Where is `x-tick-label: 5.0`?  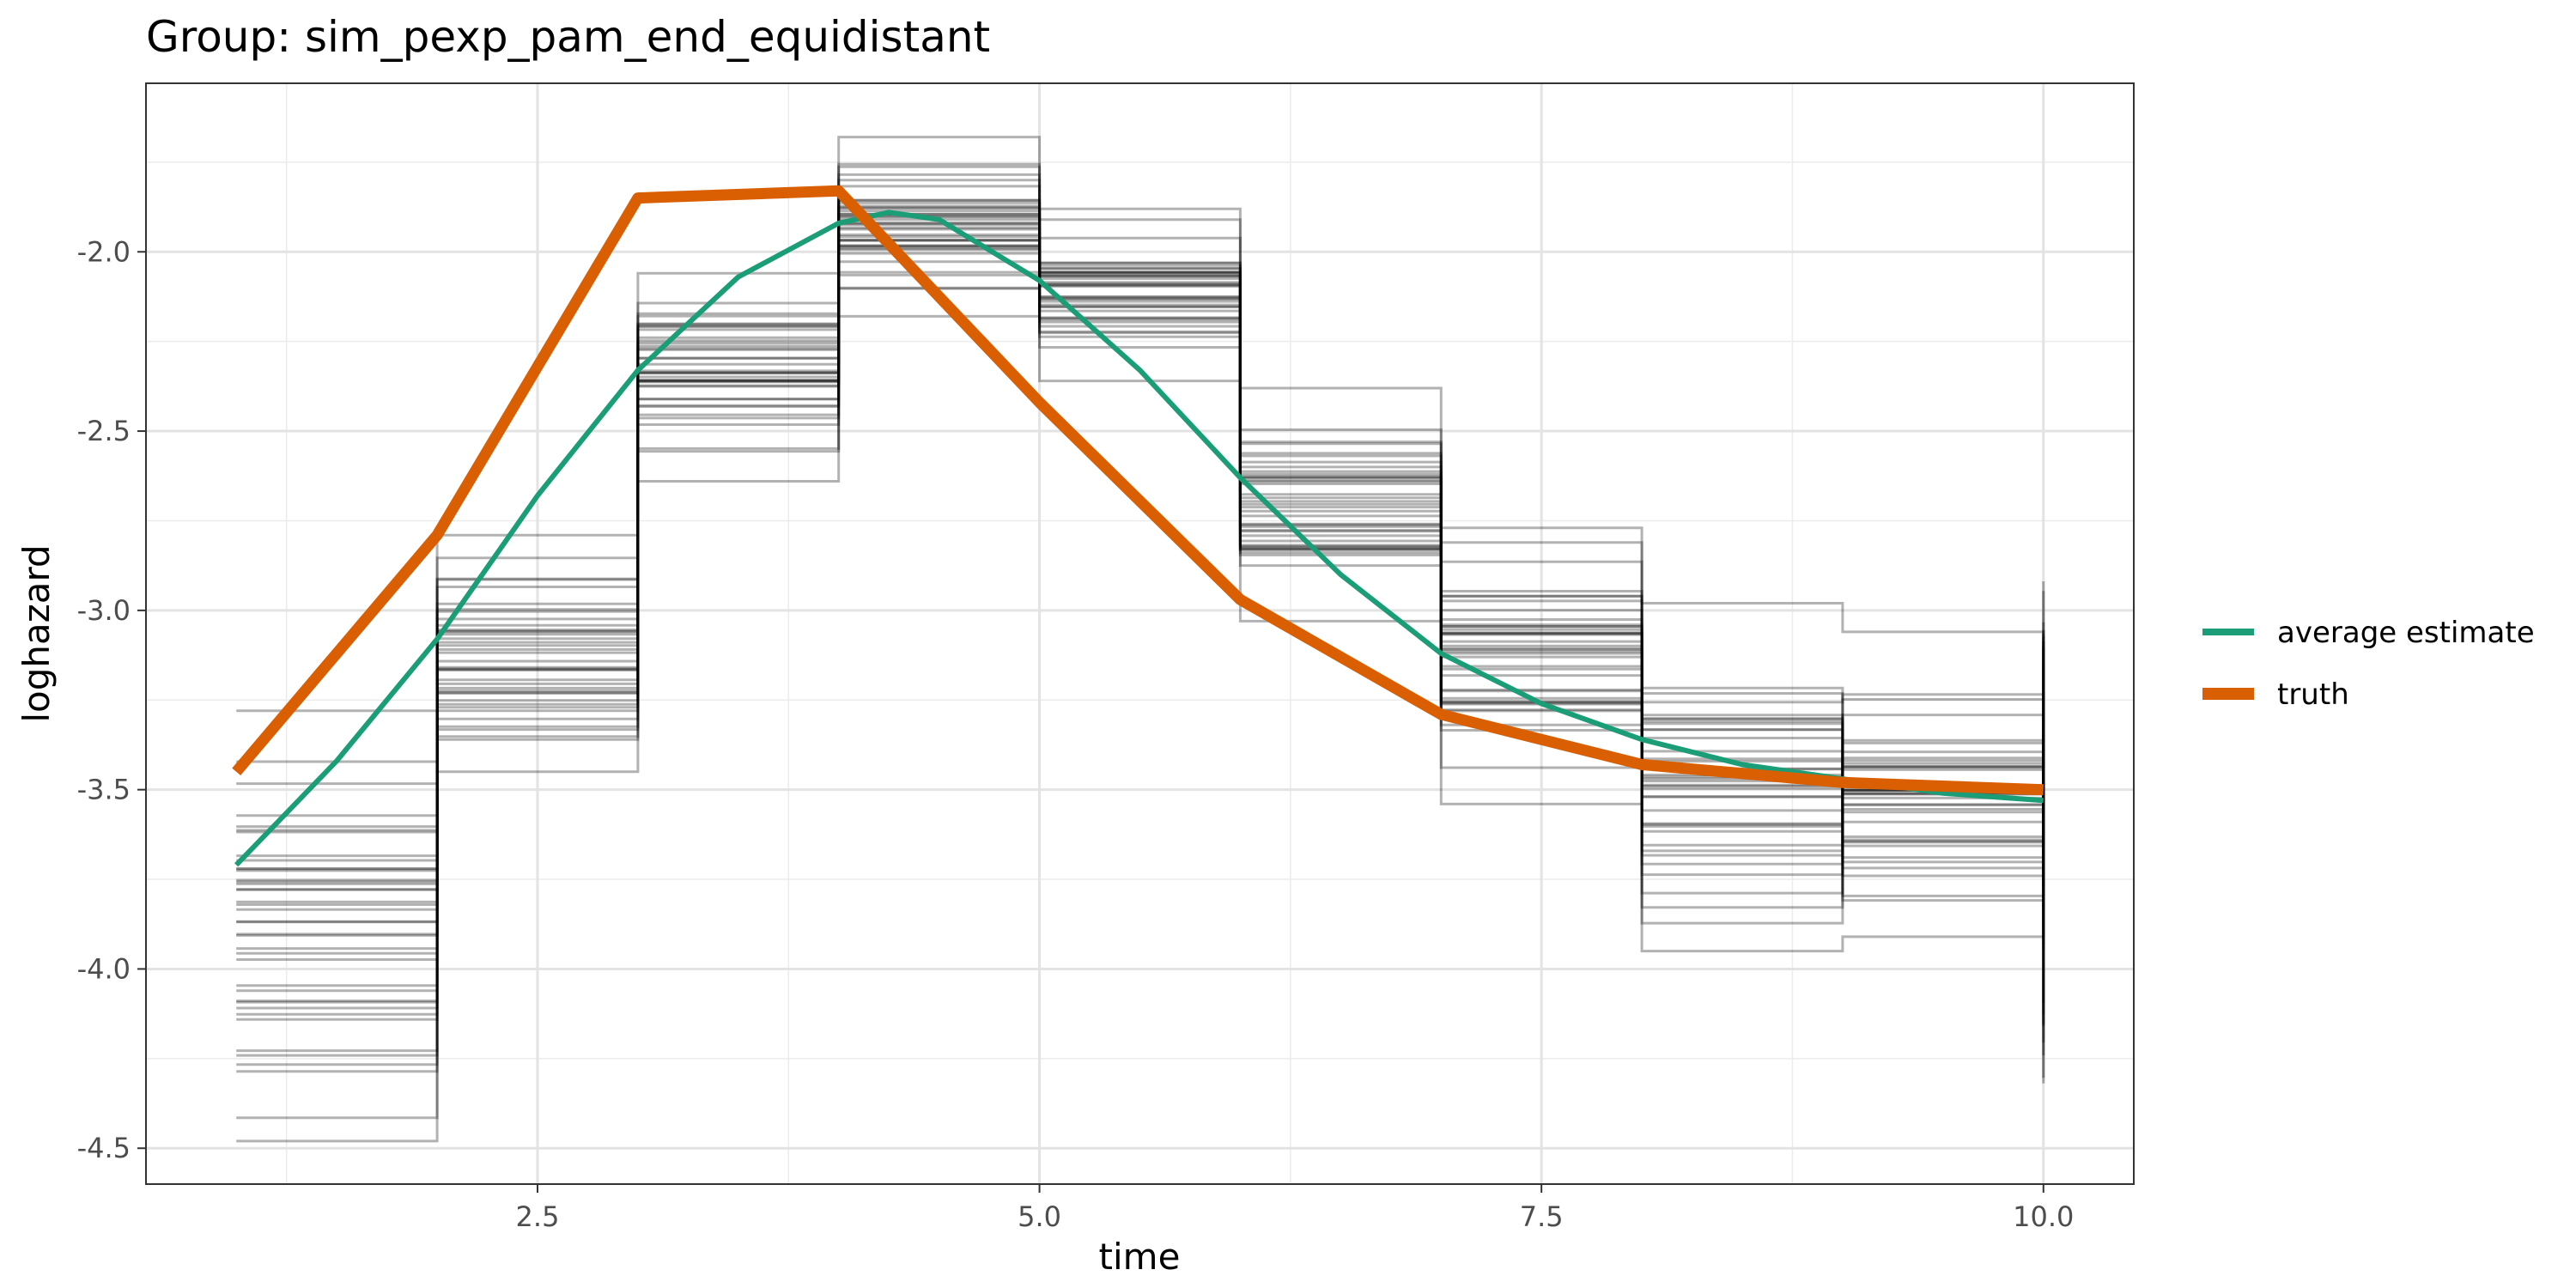
x-tick-label: 5.0 is located at coordinates (1039, 1217).